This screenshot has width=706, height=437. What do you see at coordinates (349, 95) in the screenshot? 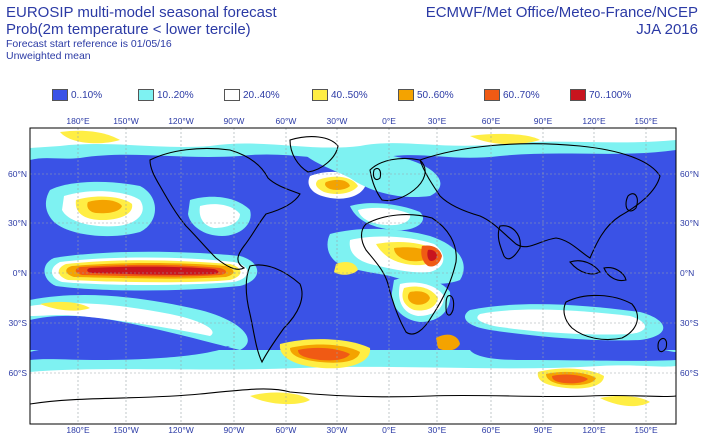
I see `legend-label: 40..50%` at bounding box center [349, 95].